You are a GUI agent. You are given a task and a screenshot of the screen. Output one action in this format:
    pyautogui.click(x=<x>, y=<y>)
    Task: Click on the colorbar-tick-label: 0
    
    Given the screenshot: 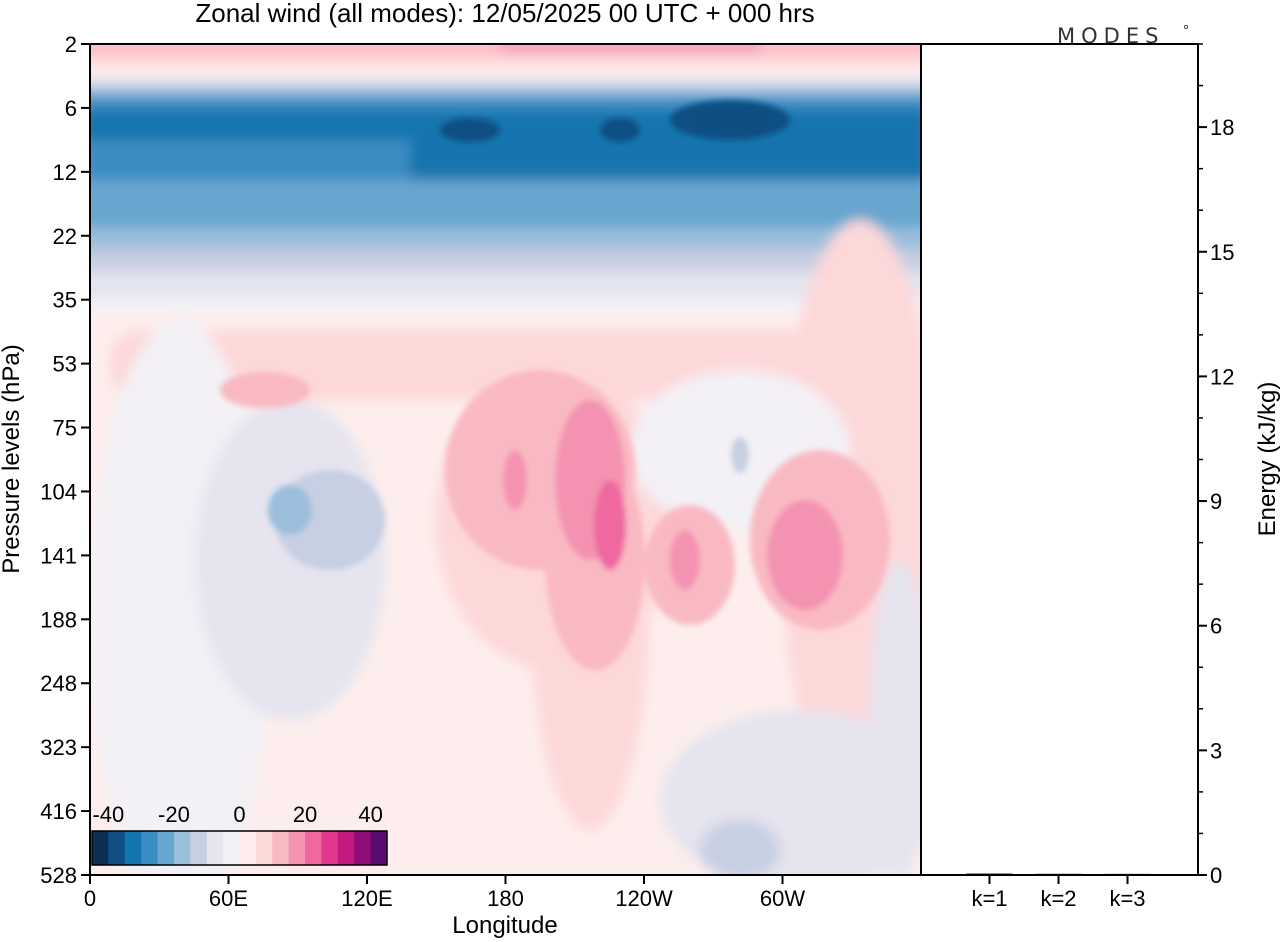 What is the action you would take?
    pyautogui.click(x=239, y=814)
    